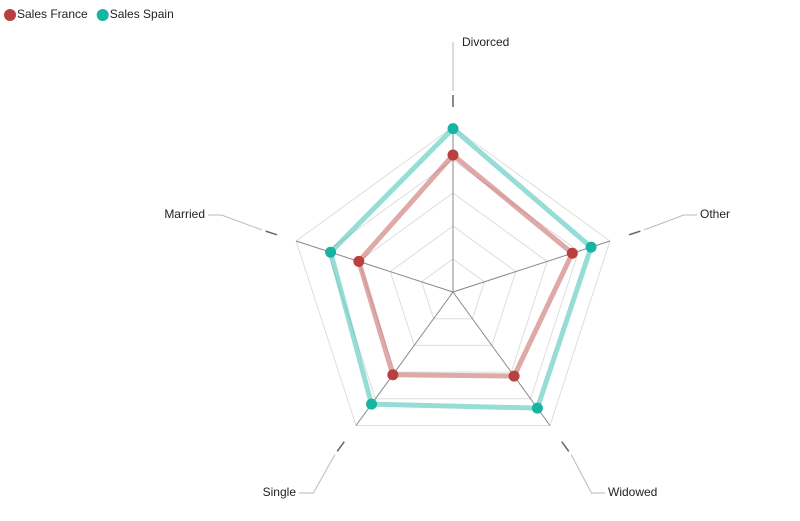  Describe the element at coordinates (184, 214) in the screenshot. I see `axis-label: Married` at that location.